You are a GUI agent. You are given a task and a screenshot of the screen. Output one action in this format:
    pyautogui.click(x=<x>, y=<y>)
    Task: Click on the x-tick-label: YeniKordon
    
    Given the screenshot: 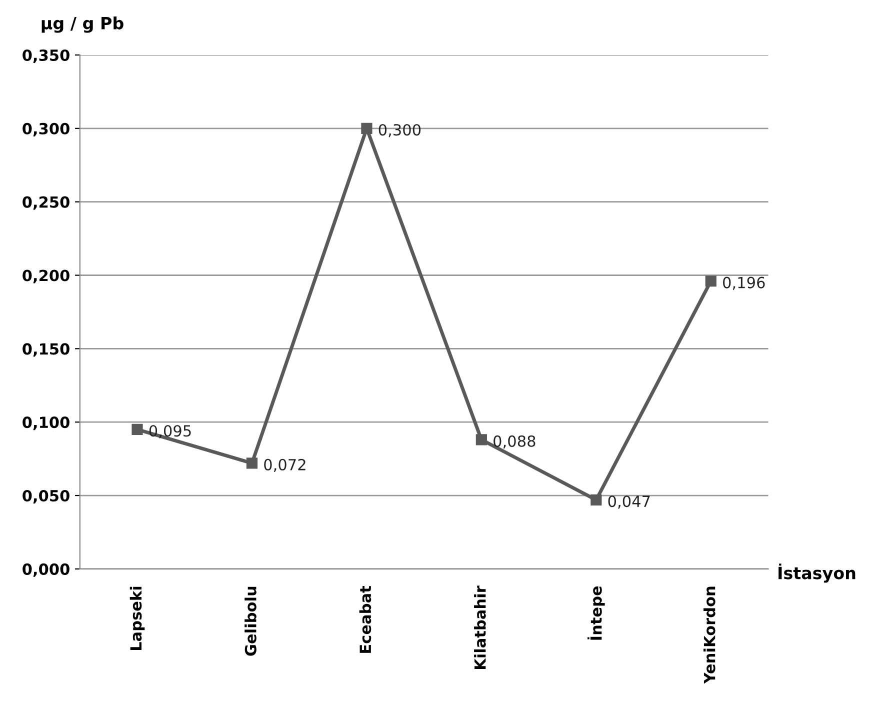 What is the action you would take?
    pyautogui.click(x=709, y=635)
    